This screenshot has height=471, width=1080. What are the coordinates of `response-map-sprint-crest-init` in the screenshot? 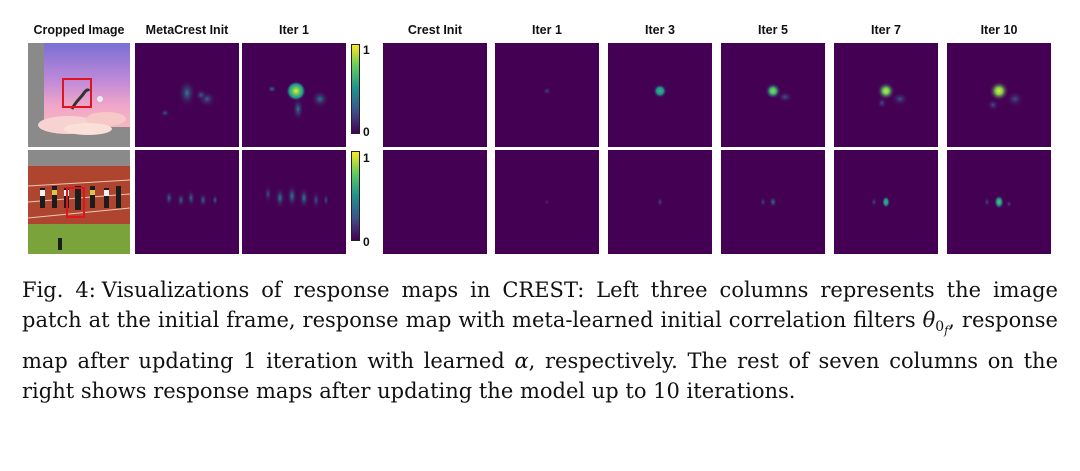 It's located at (435, 202).